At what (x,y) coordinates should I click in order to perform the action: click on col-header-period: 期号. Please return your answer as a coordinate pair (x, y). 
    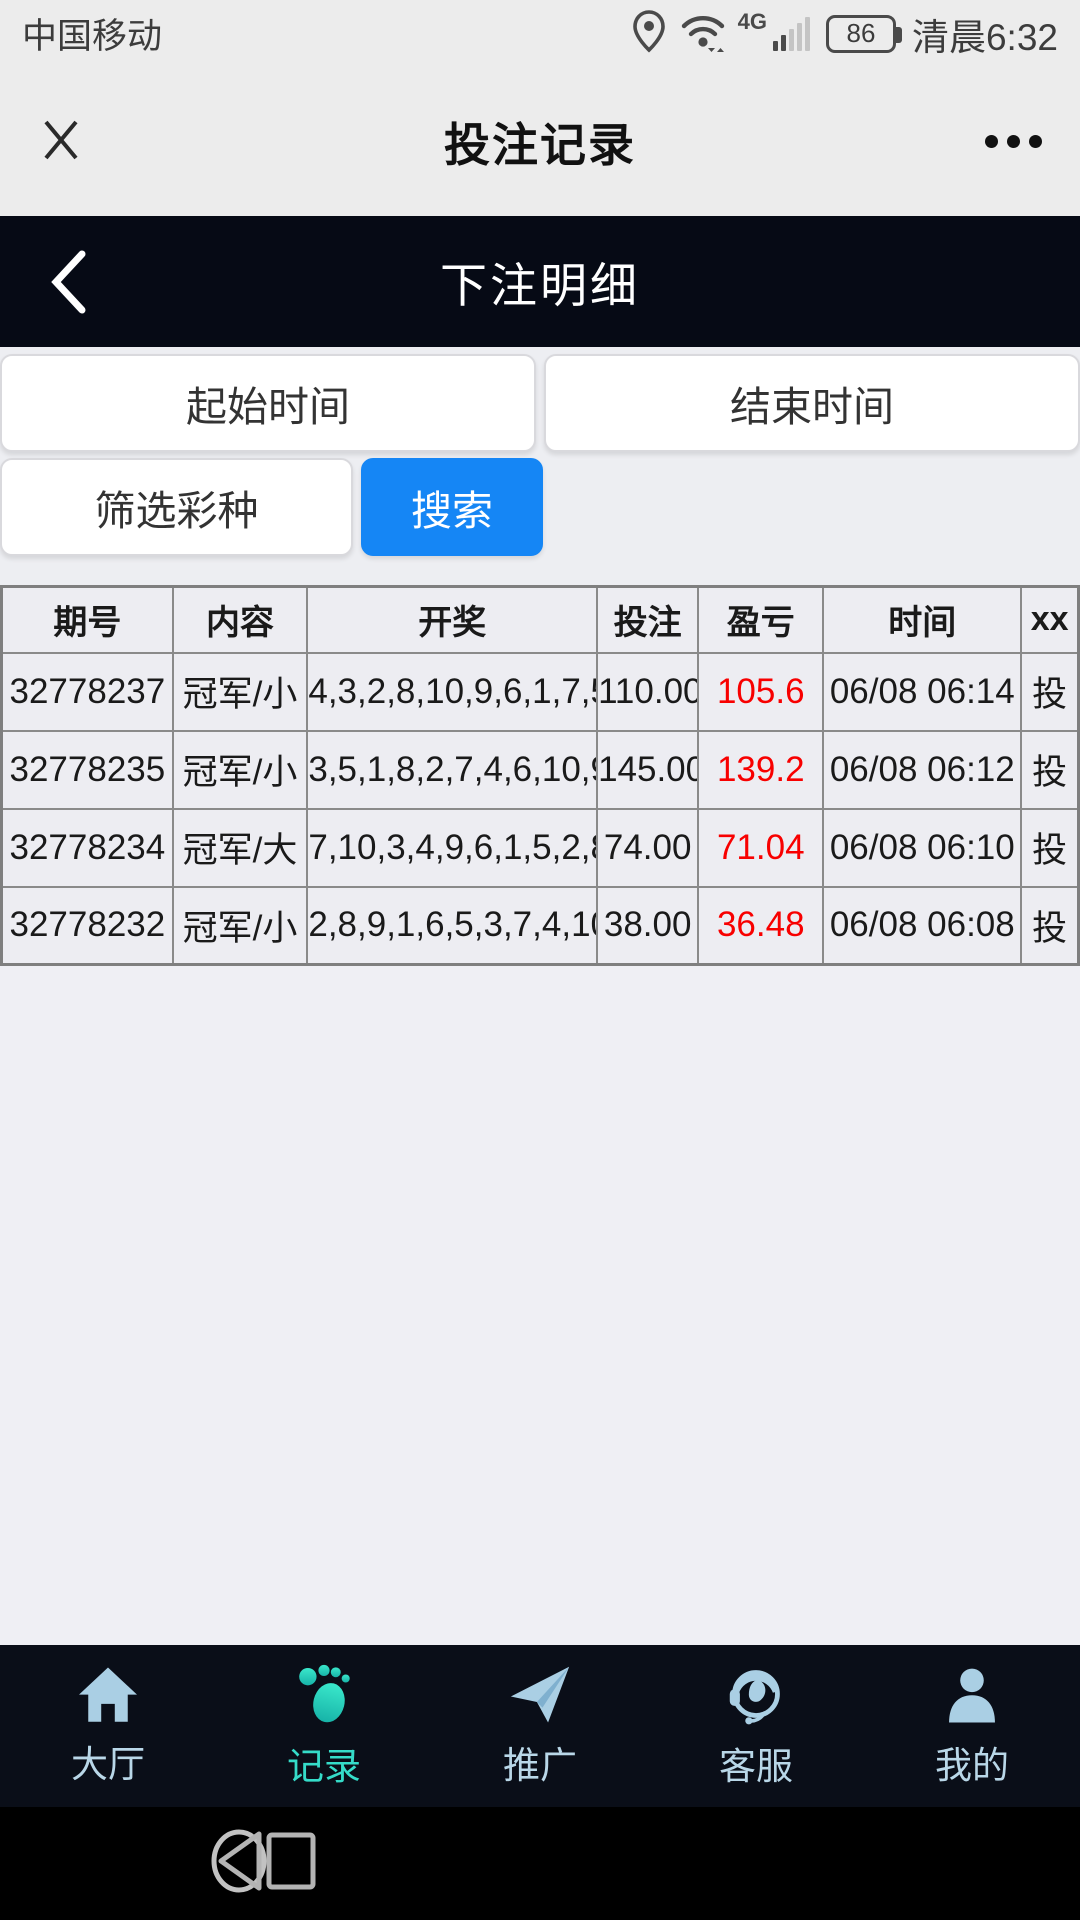
    Looking at the image, I should click on (87, 619).